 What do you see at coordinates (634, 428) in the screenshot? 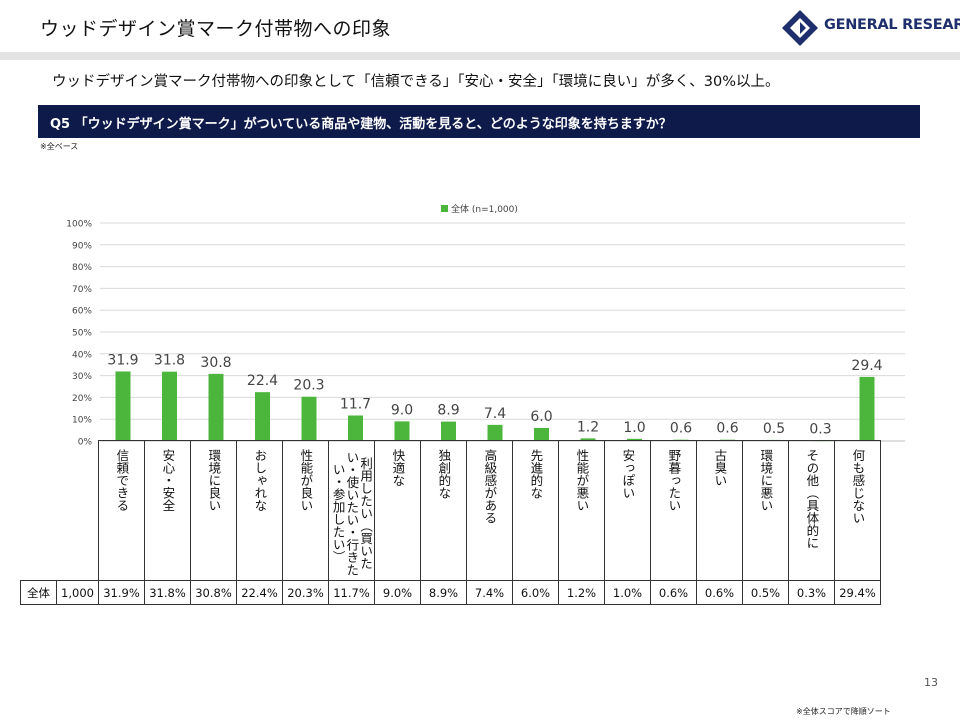
I see `bar-value-label: 1.0` at bounding box center [634, 428].